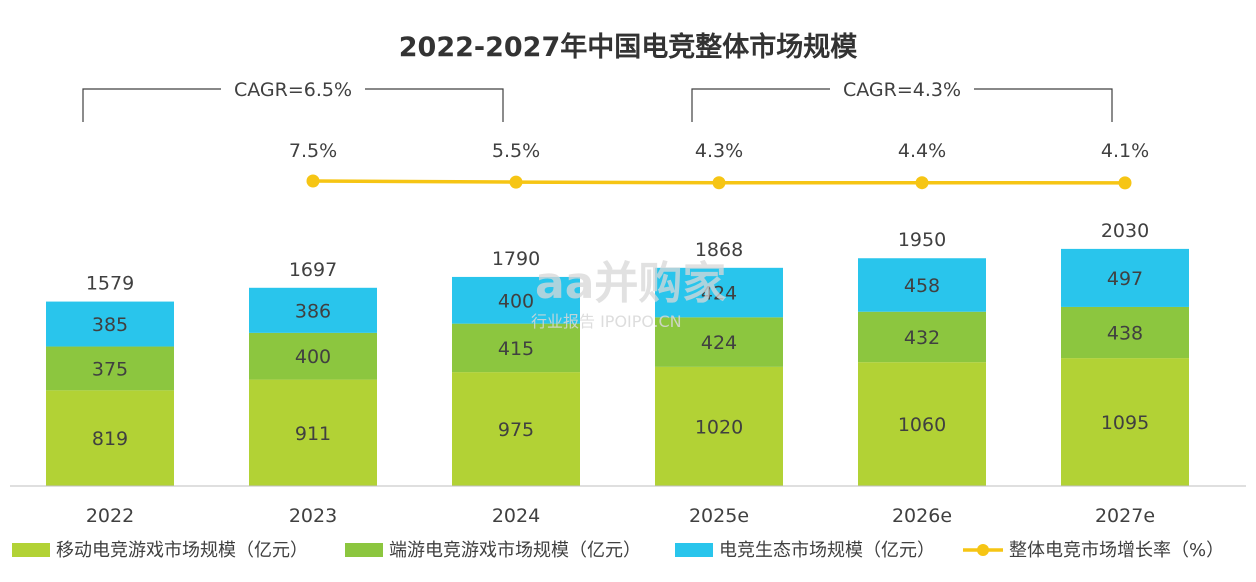 This screenshot has height=582, width=1256. Describe the element at coordinates (719, 151) in the screenshot. I see `growth-label: 4.3%` at that location.